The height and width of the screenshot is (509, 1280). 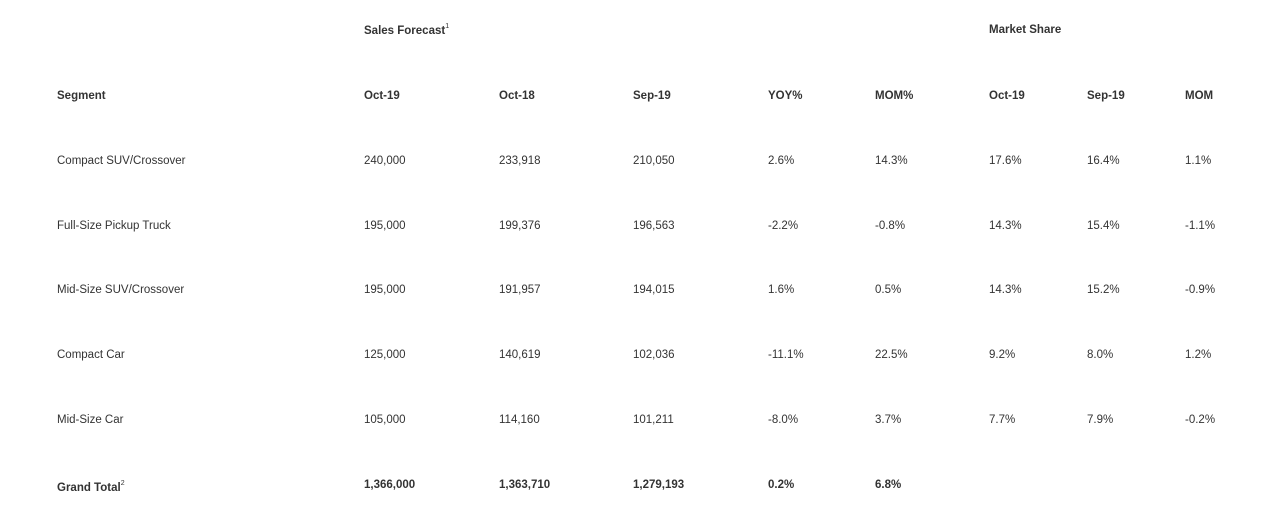 I want to click on market-share-header: Market Share, so click(x=1025, y=30).